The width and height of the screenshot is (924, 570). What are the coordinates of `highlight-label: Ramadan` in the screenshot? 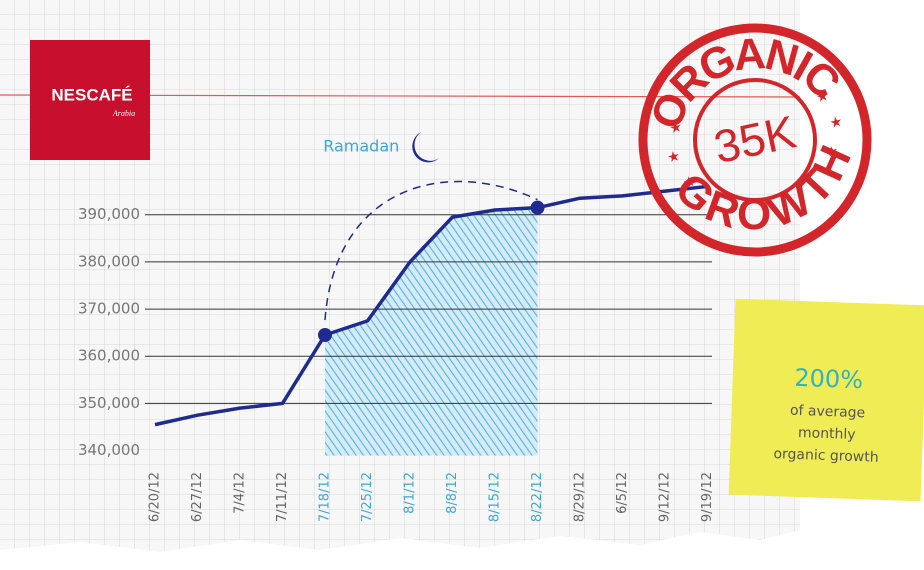 It's located at (361, 146).